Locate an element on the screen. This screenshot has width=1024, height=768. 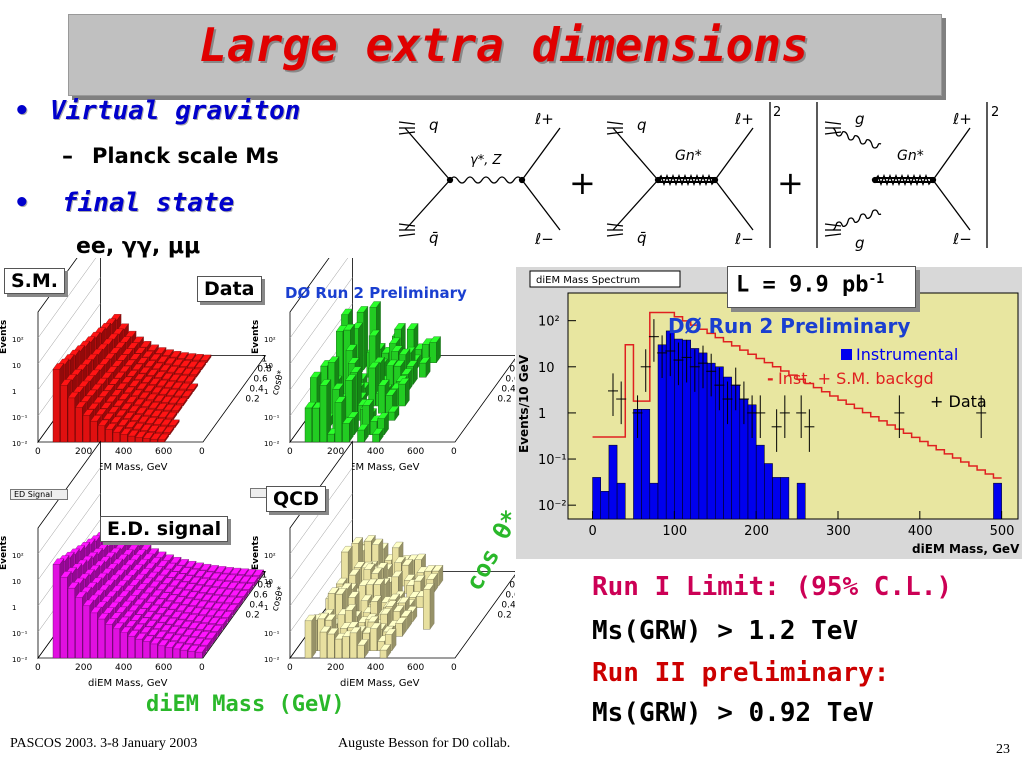
y-tick-label: 10² is located at coordinates (549, 322).